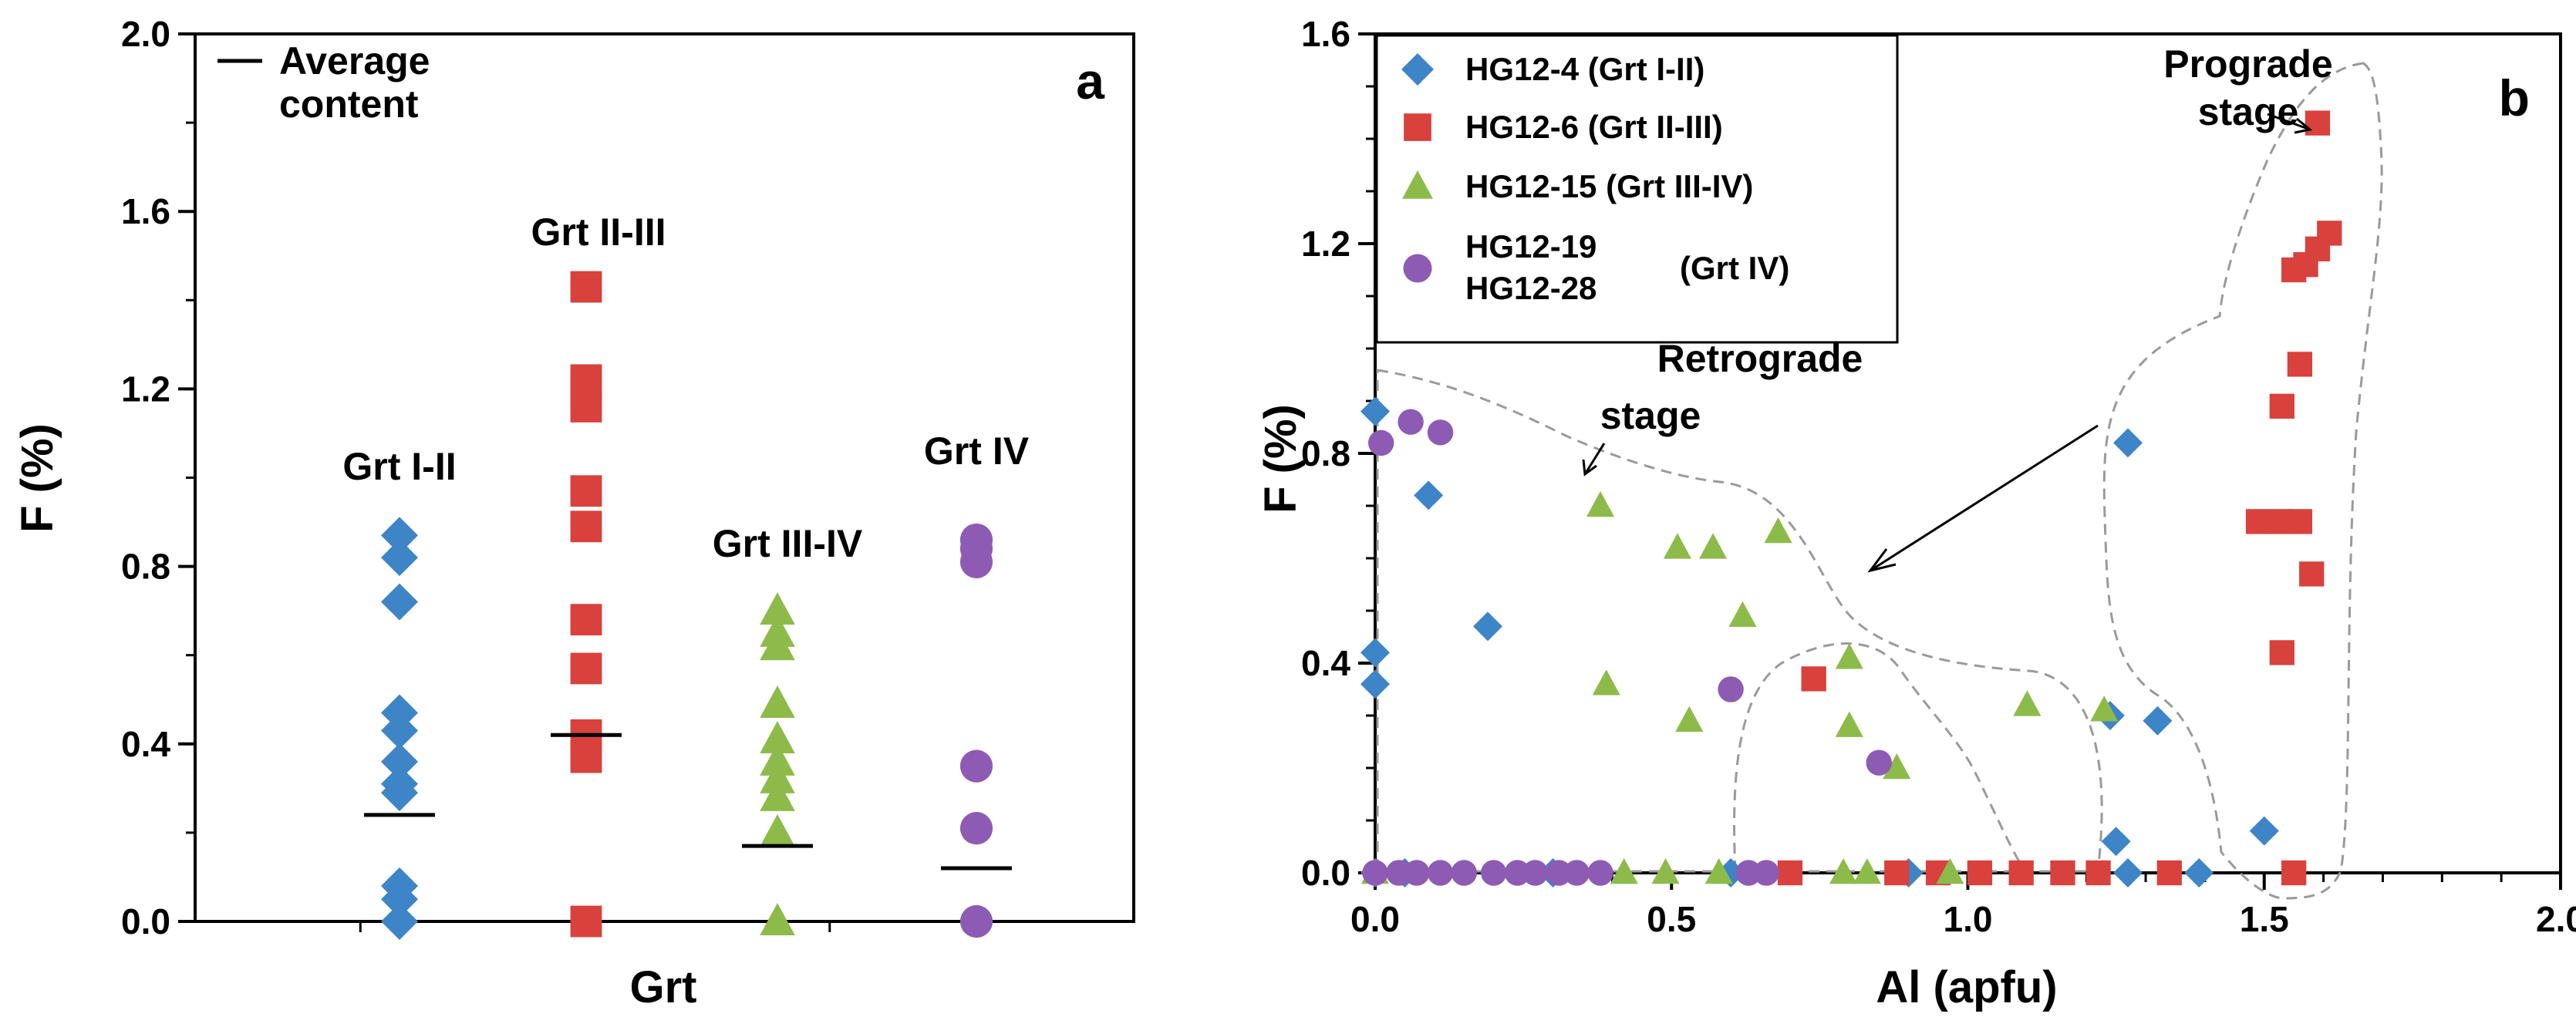 This screenshot has width=2576, height=1034. Describe the element at coordinates (1325, 34) in the screenshot. I see `panel-b-y-tick-label: 1.6` at that location.